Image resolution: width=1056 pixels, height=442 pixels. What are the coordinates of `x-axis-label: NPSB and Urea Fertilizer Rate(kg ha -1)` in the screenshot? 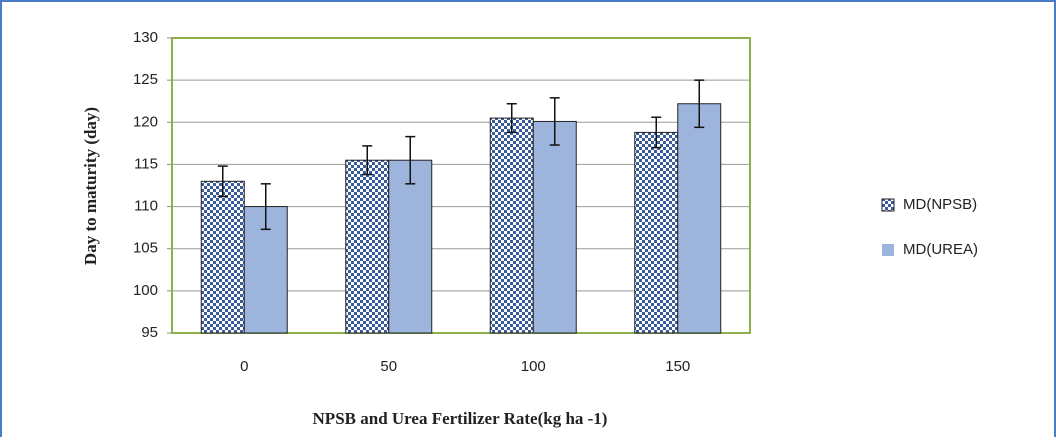 It's located at (460, 418).